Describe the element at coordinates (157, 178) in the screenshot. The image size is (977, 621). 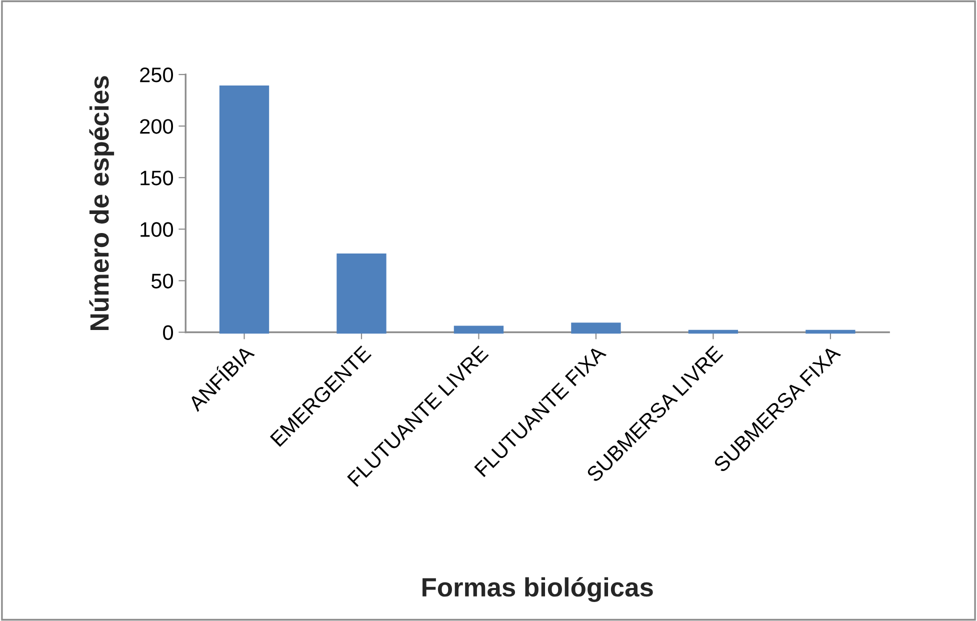
I see `y-tick-label: 150` at that location.